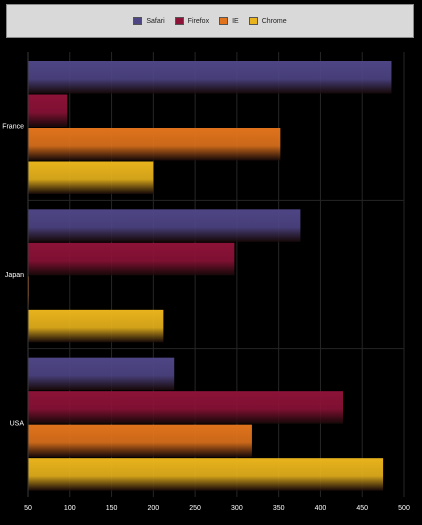 The height and width of the screenshot is (525, 422). I want to click on legend: Safari Firefox IE Chrome, so click(210, 21).